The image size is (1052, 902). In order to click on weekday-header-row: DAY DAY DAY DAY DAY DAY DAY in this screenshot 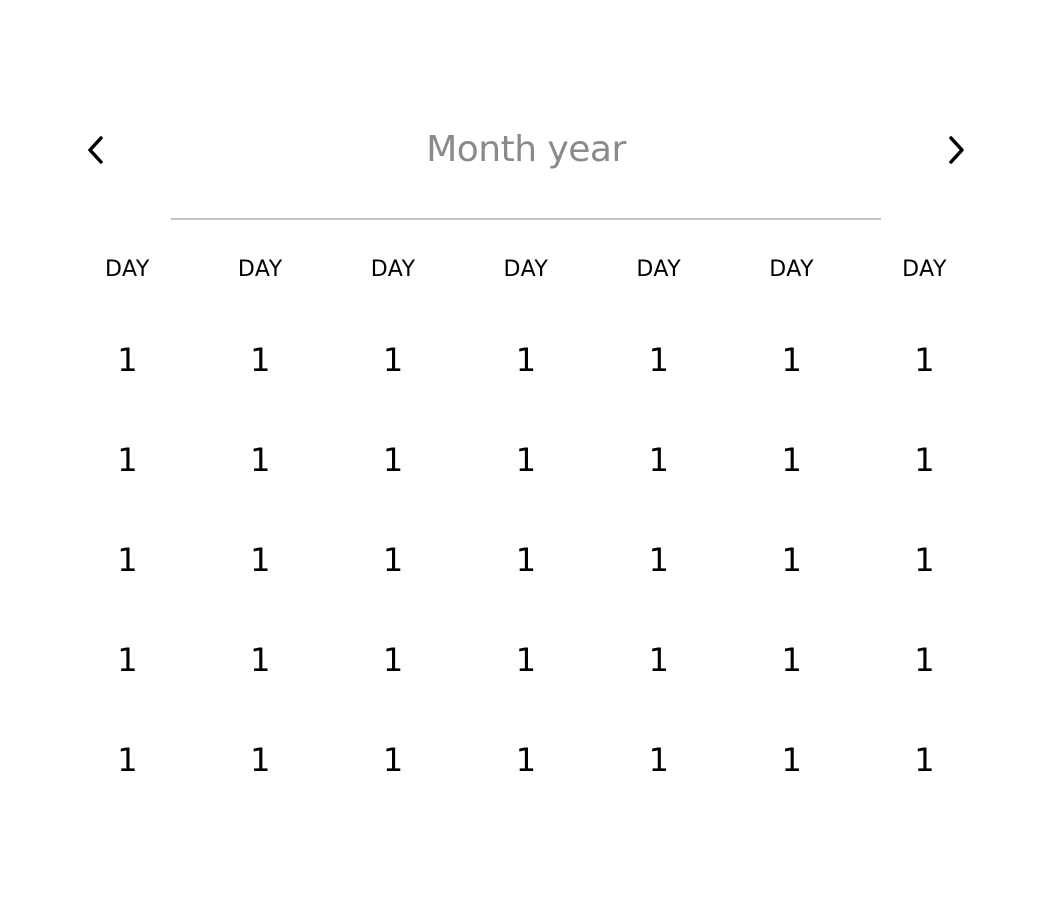, I will do `click(526, 270)`.